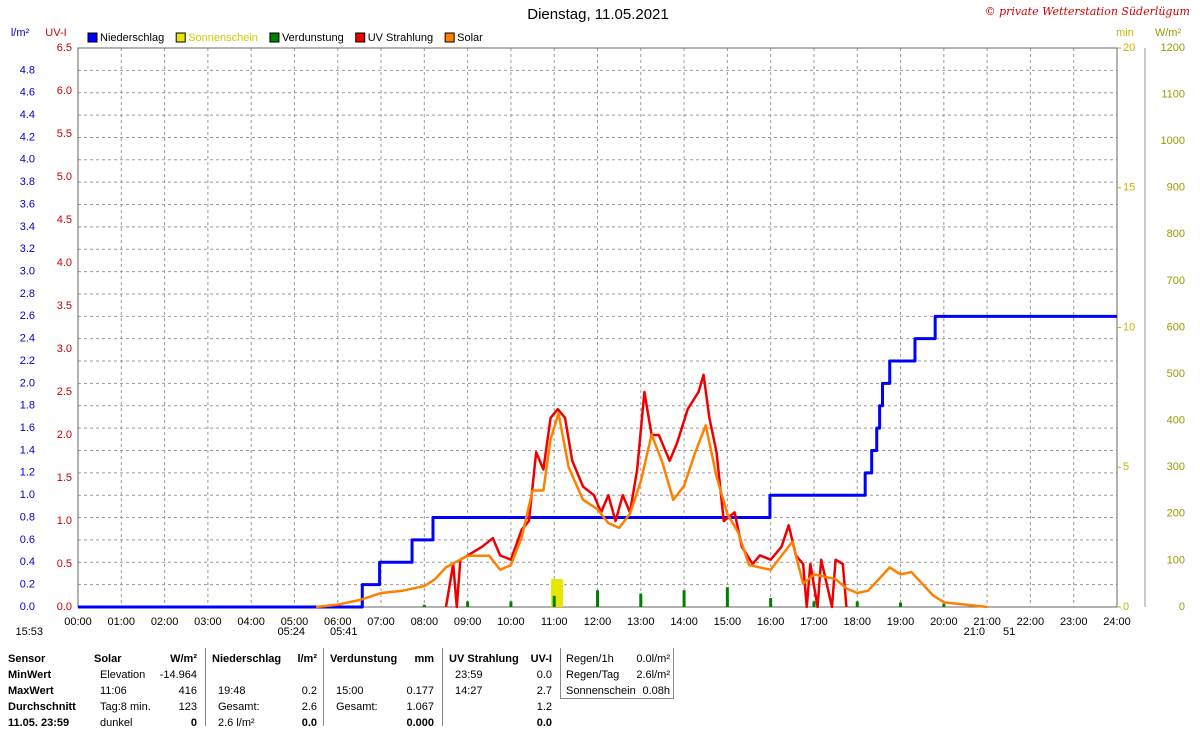 Image resolution: width=1200 pixels, height=730 pixels. Describe the element at coordinates (64, 392) in the screenshot. I see `y-tick-label: 2.5` at that location.